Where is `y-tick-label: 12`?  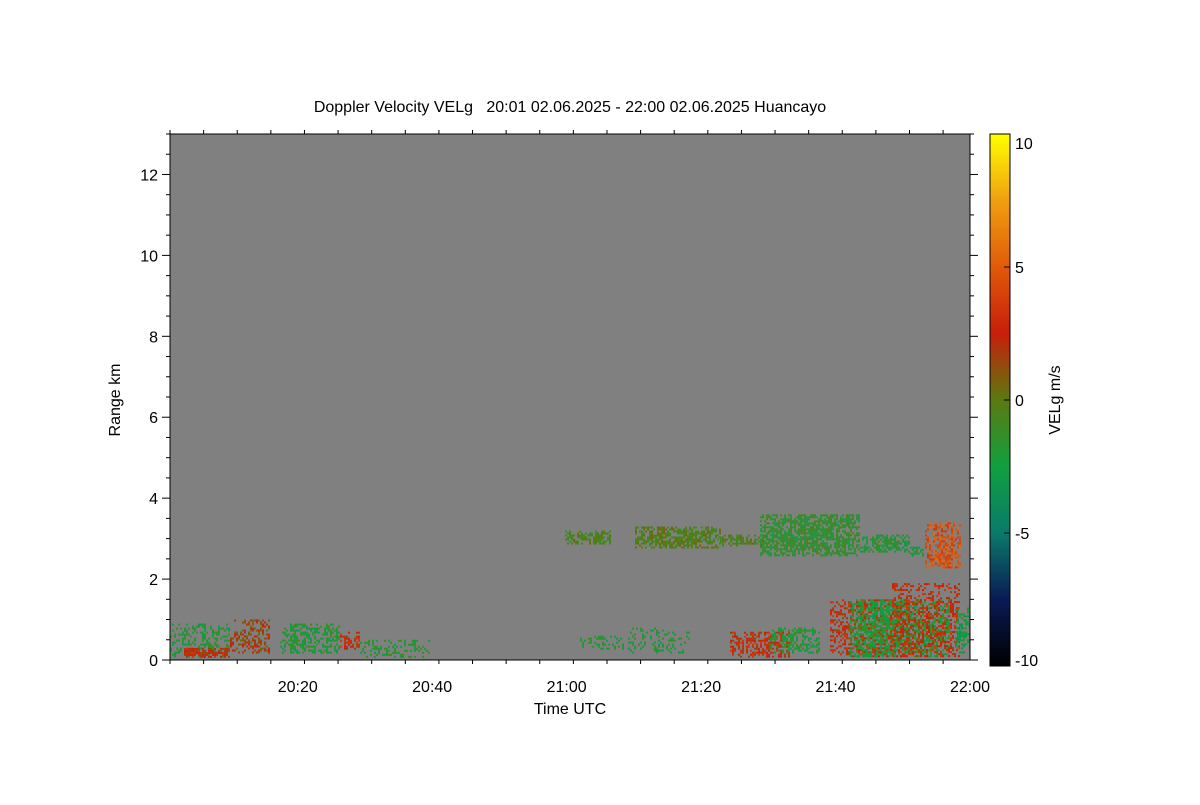
y-tick-label: 12 is located at coordinates (149, 175).